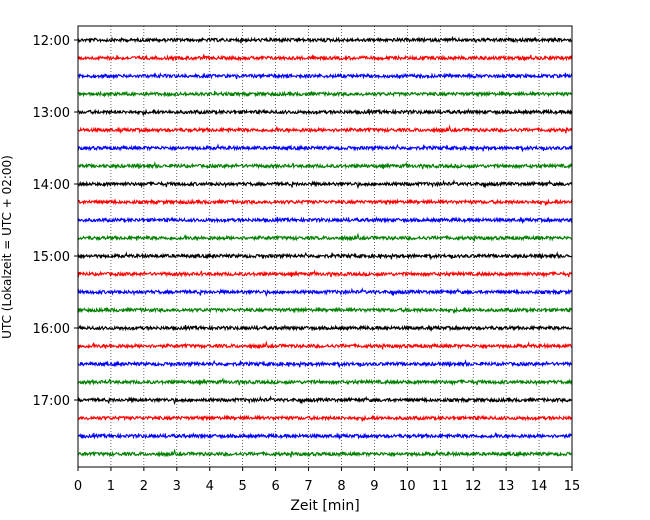 This screenshot has height=520, width=650. I want to click on y-axis-label: UTC (Lokalzeit = UTC + 02:00), so click(7, 247).